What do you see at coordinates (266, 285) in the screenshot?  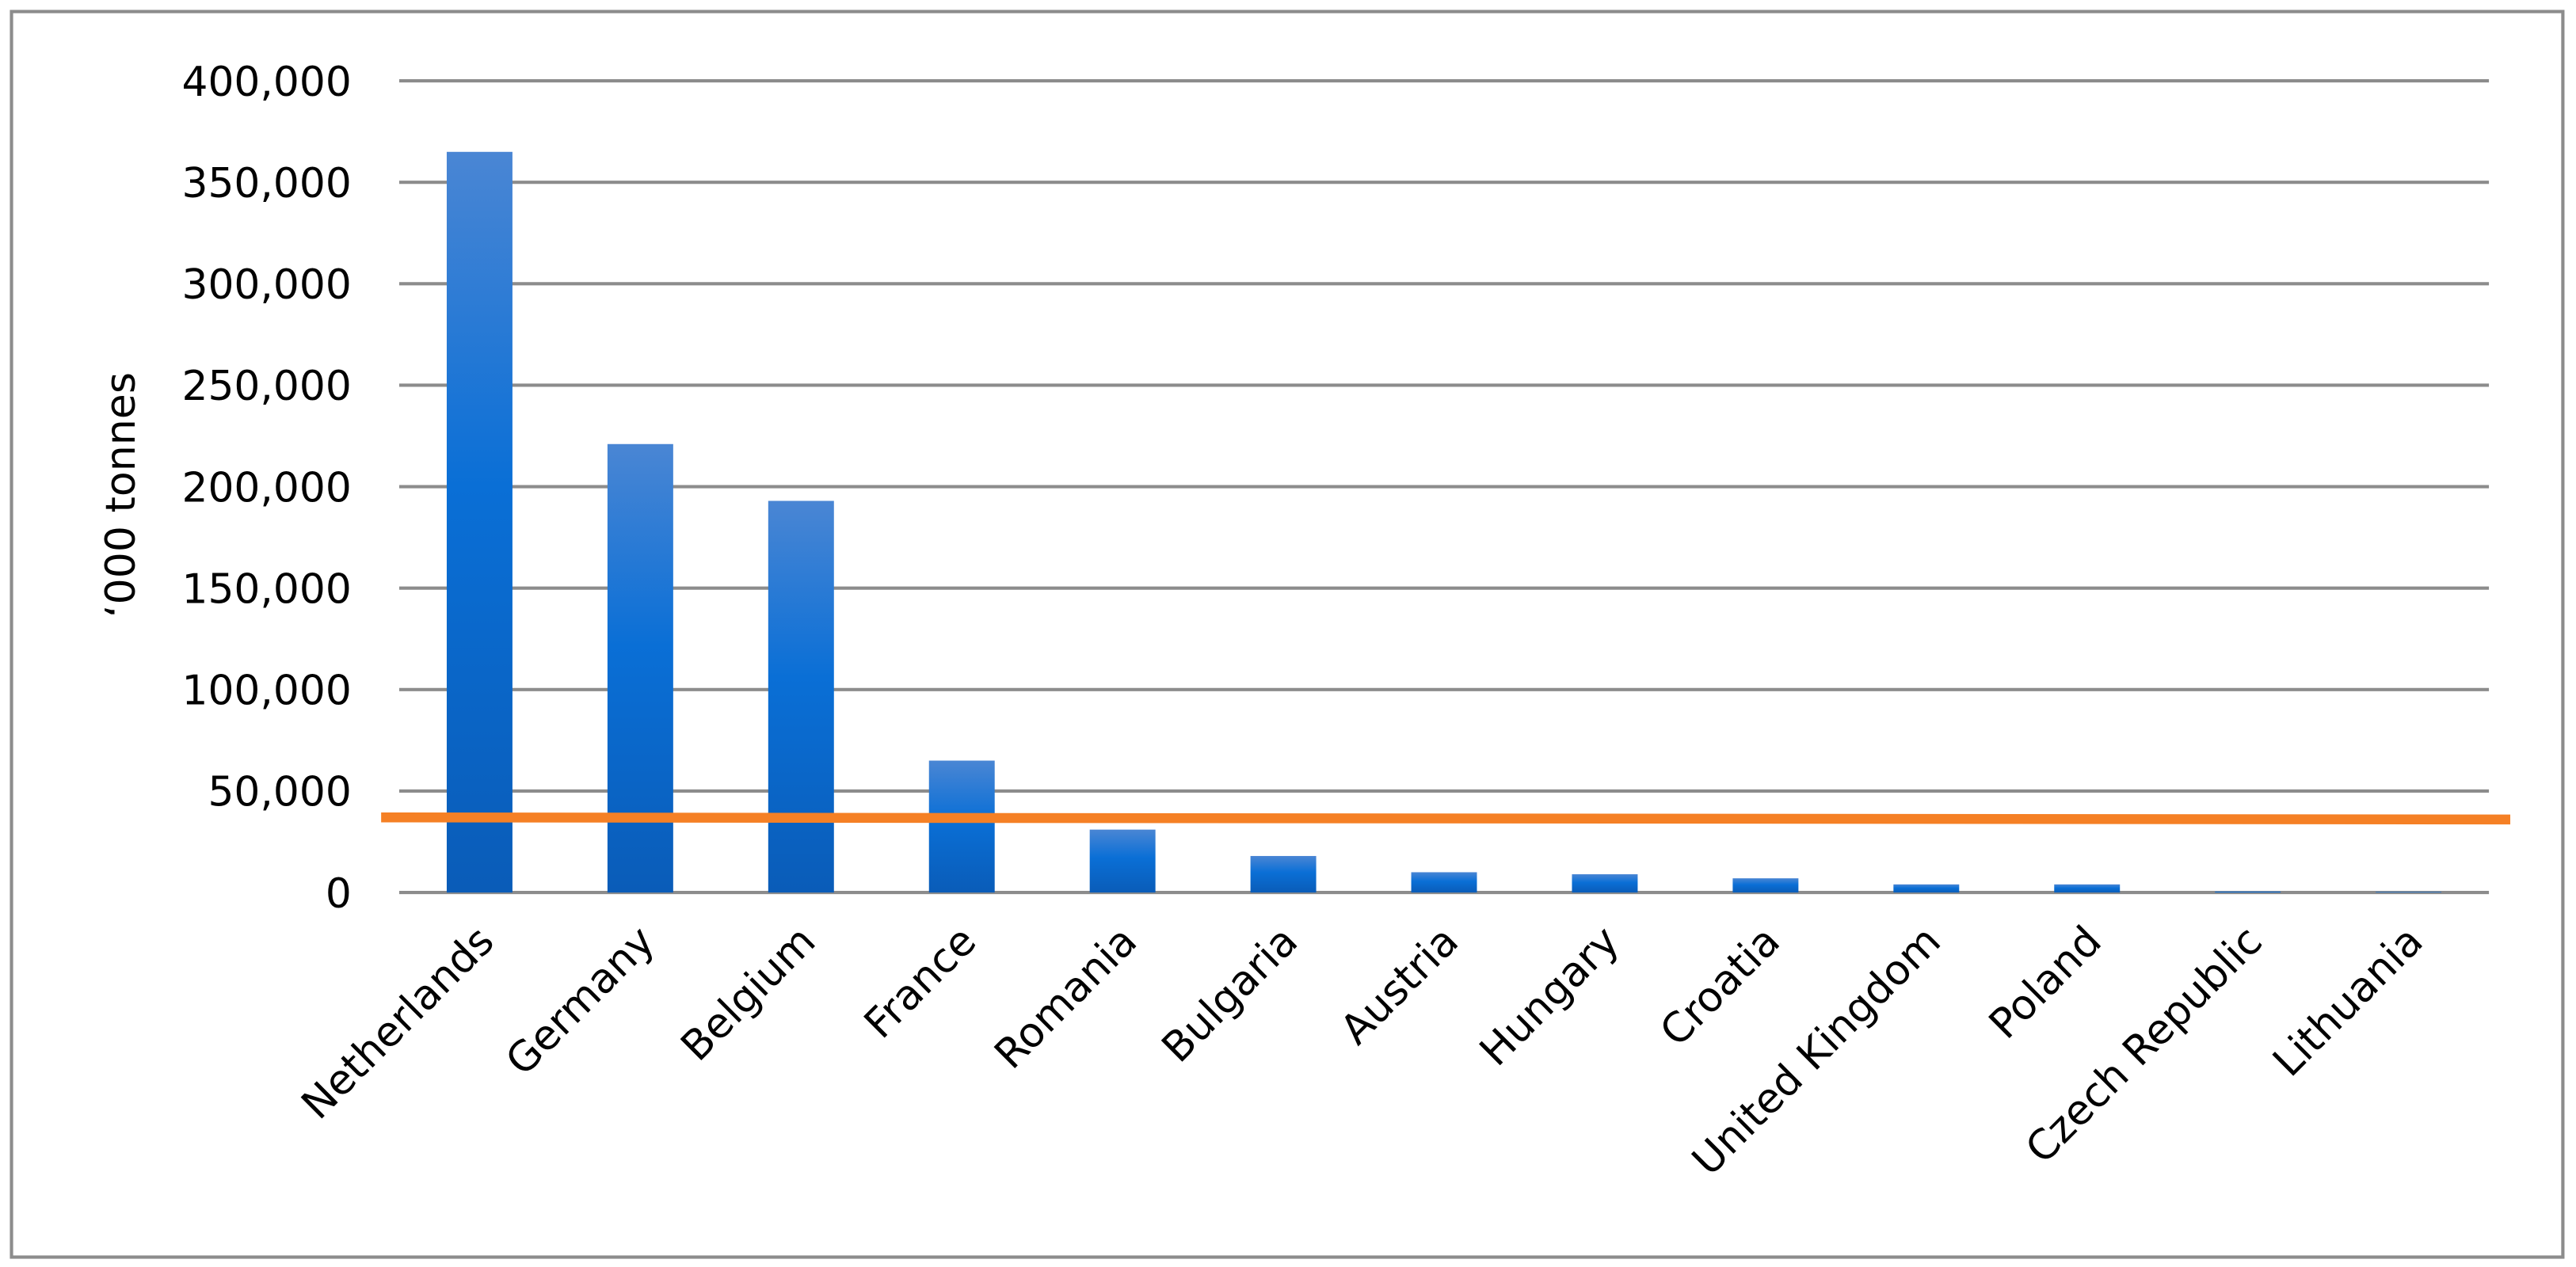 I see `y-tick-label: 300,000` at bounding box center [266, 285].